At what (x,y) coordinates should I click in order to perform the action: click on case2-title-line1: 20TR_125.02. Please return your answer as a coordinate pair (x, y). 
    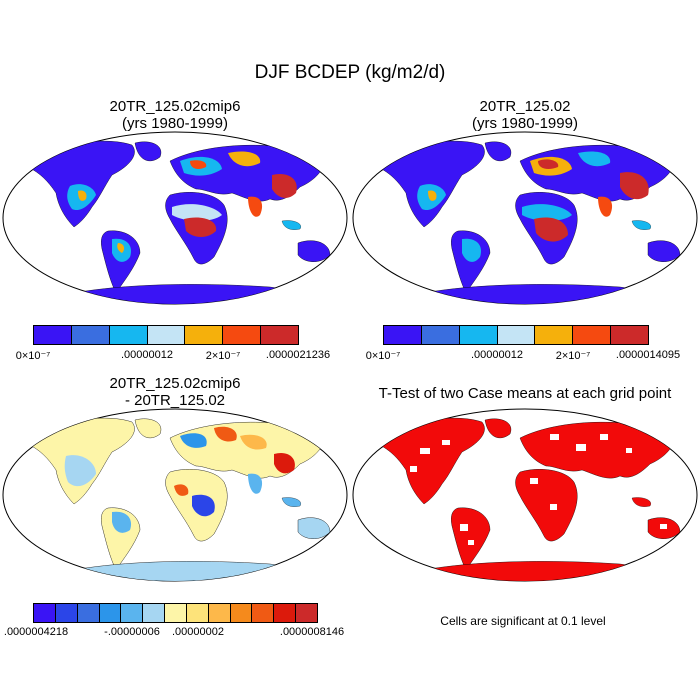
    Looking at the image, I should click on (525, 106).